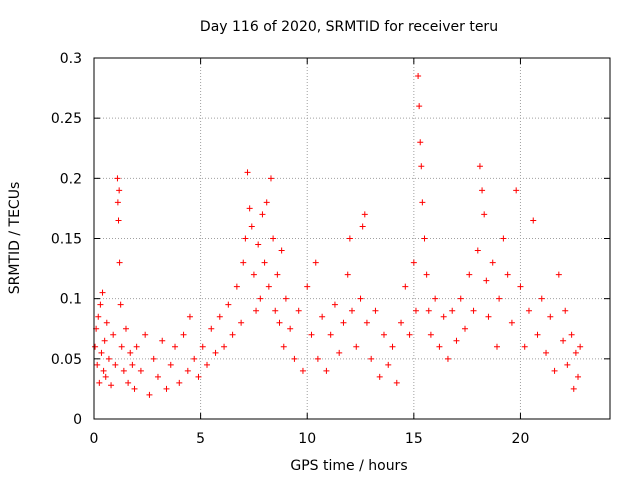 Image resolution: width=640 pixels, height=480 pixels. Describe the element at coordinates (71, 59) in the screenshot. I see `y-tick-label: 0.3` at that location.